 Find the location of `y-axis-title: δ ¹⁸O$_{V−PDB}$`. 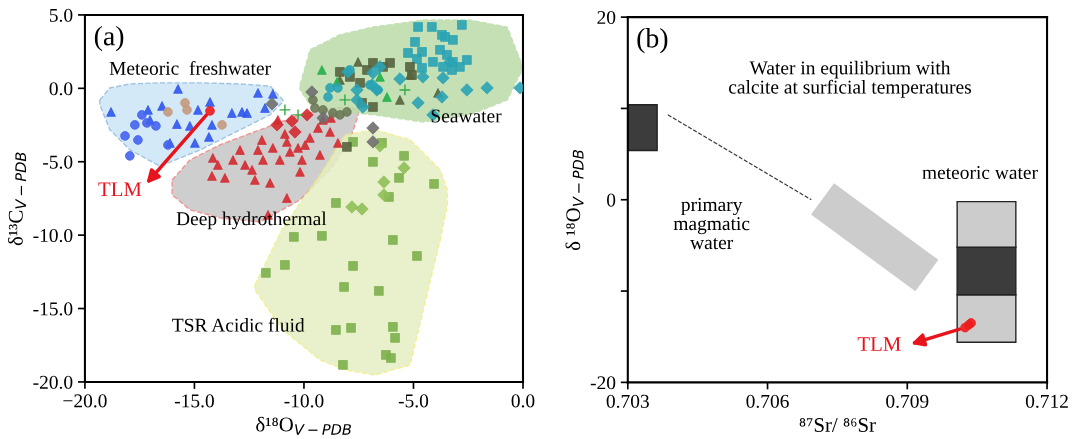

y-axis-title: δ ¹⁸O$_{V−PDB}$ is located at coordinates (574, 200).